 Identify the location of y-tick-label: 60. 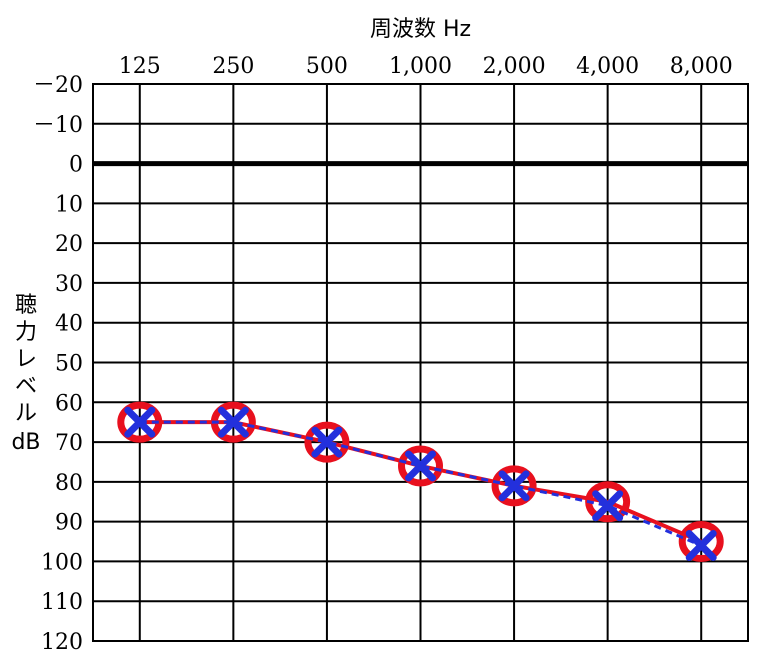
(69, 403).